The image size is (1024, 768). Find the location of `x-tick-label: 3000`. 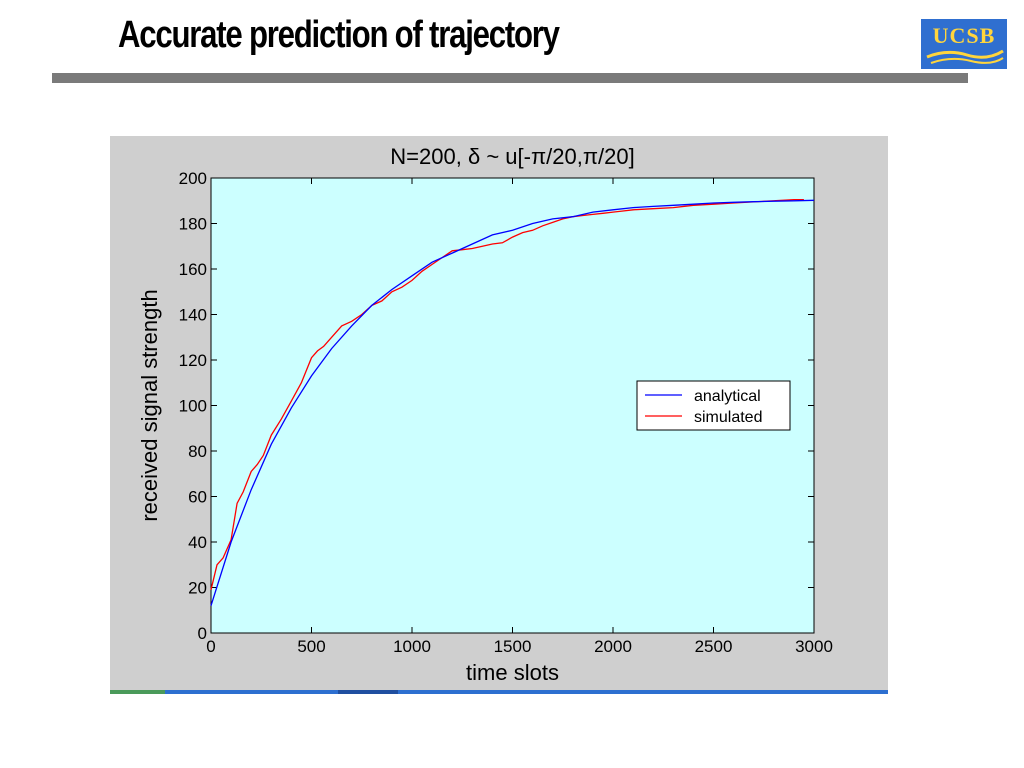

x-tick-label: 3000 is located at coordinates (814, 646).